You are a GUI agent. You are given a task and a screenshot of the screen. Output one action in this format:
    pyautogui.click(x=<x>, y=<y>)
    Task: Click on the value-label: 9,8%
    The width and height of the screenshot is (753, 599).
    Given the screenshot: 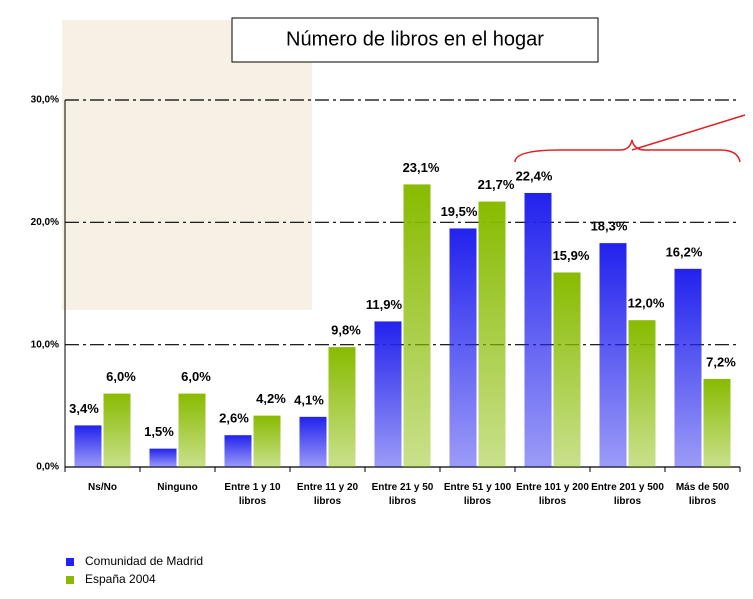 What is the action you would take?
    pyautogui.click(x=346, y=330)
    